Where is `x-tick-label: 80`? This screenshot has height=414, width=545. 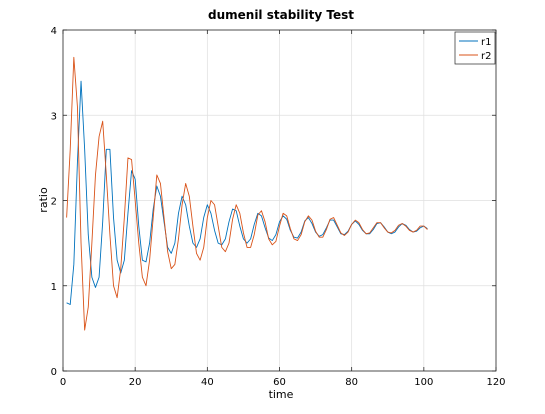
x-tick-label: 80 is located at coordinates (351, 382).